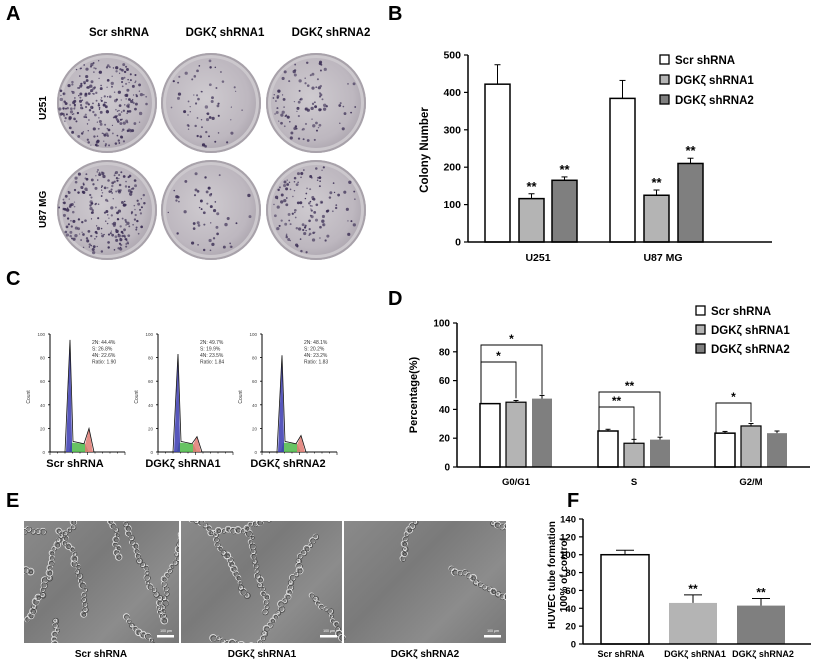 The image size is (815, 666). I want to click on svg-text: 400, so click(452, 93).